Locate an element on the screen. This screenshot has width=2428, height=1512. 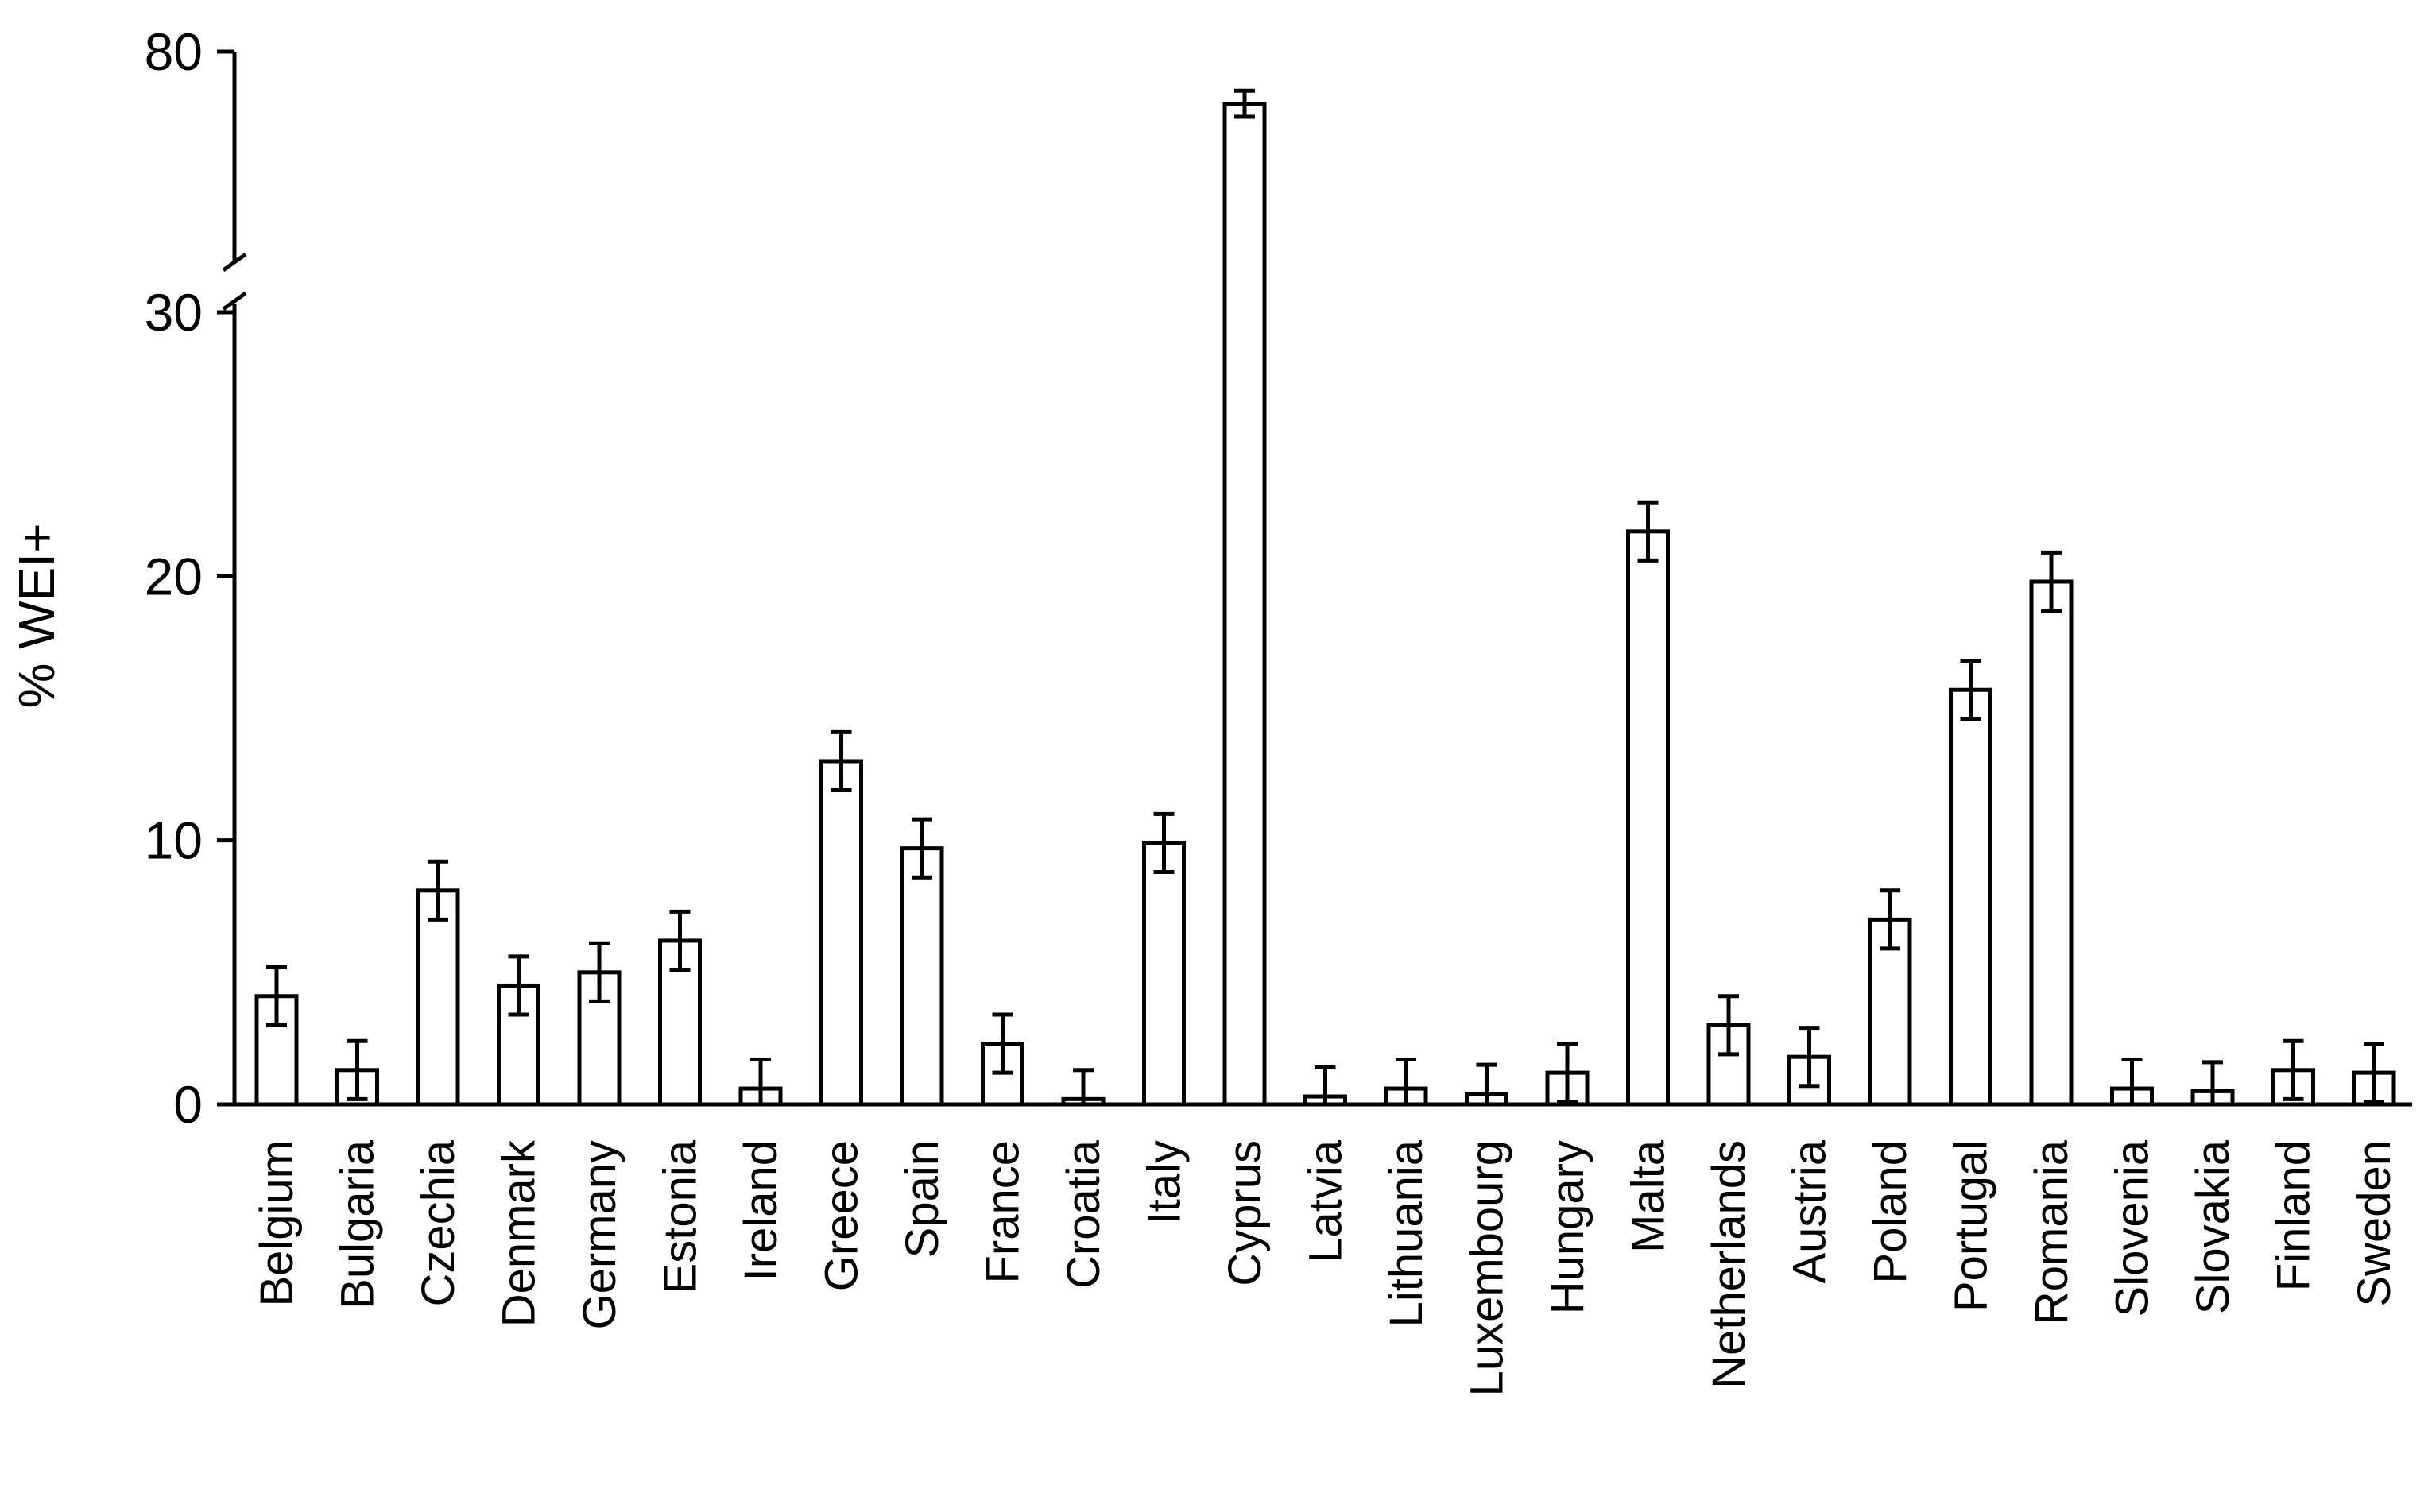
x-tick-label: Romania is located at coordinates (2052, 1231).